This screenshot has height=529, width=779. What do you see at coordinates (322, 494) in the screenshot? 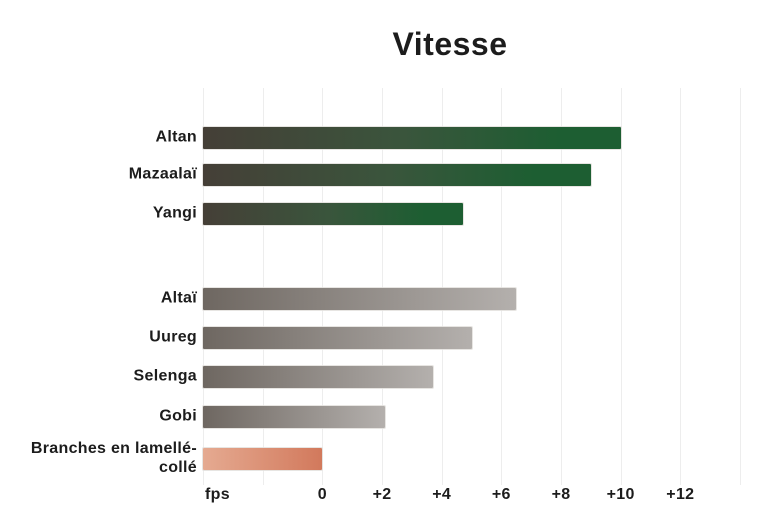
I see `x-tick-label: 0` at bounding box center [322, 494].